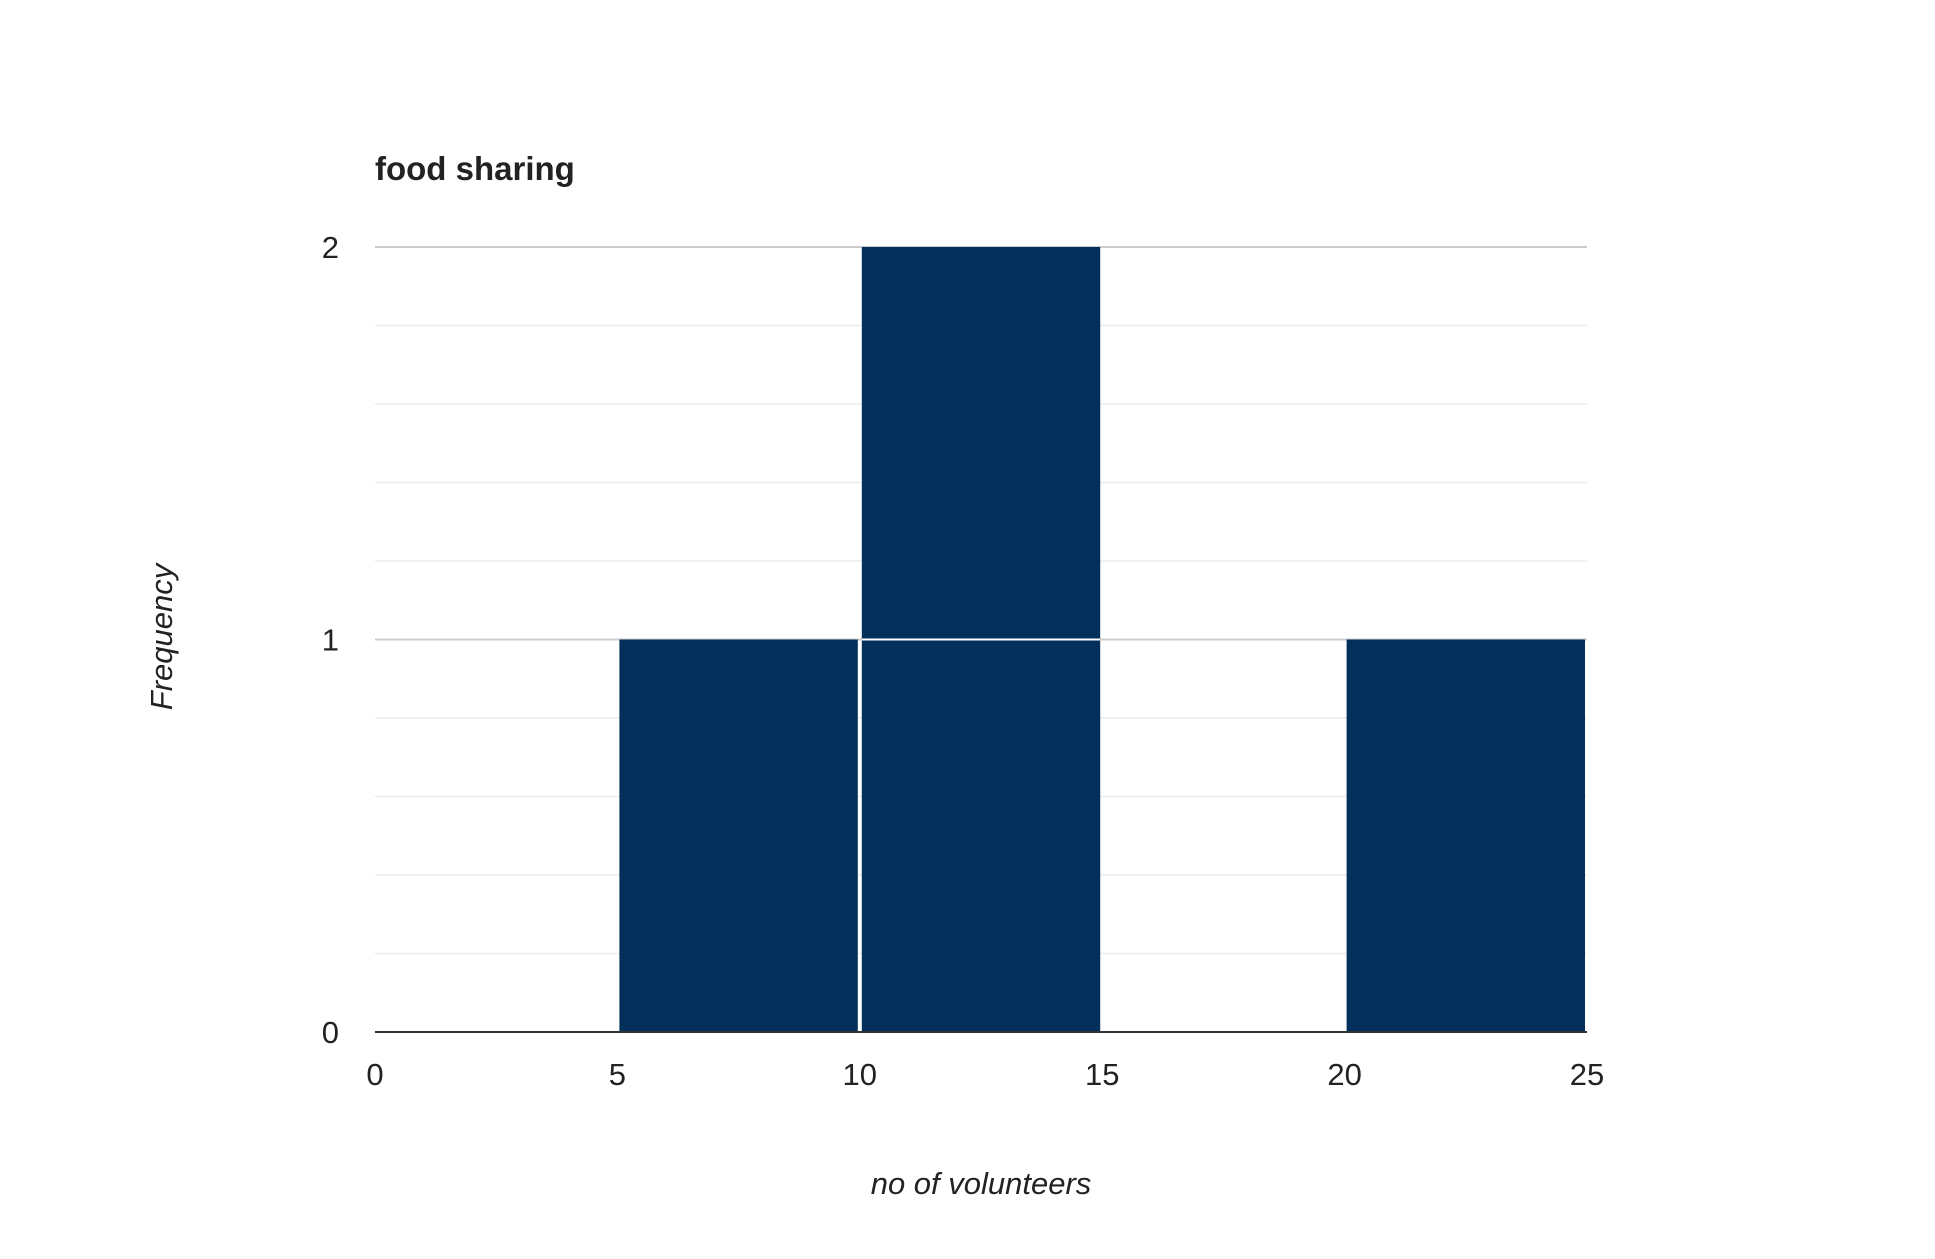 The width and height of the screenshot is (1935, 1259). I want to click on y-tick-label: 1, so click(330, 640).